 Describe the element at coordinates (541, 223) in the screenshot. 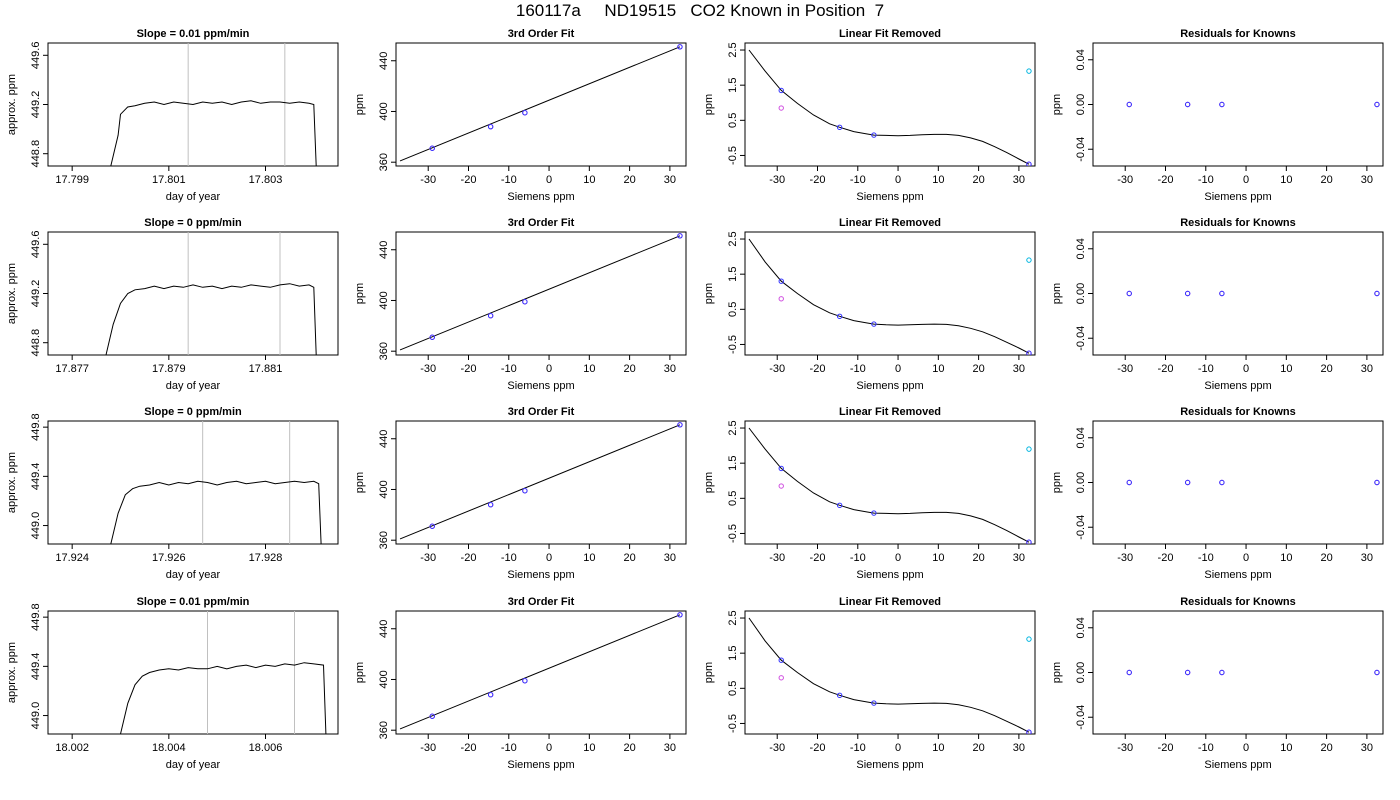

I see `panel-title: 3rd Order Fit` at that location.